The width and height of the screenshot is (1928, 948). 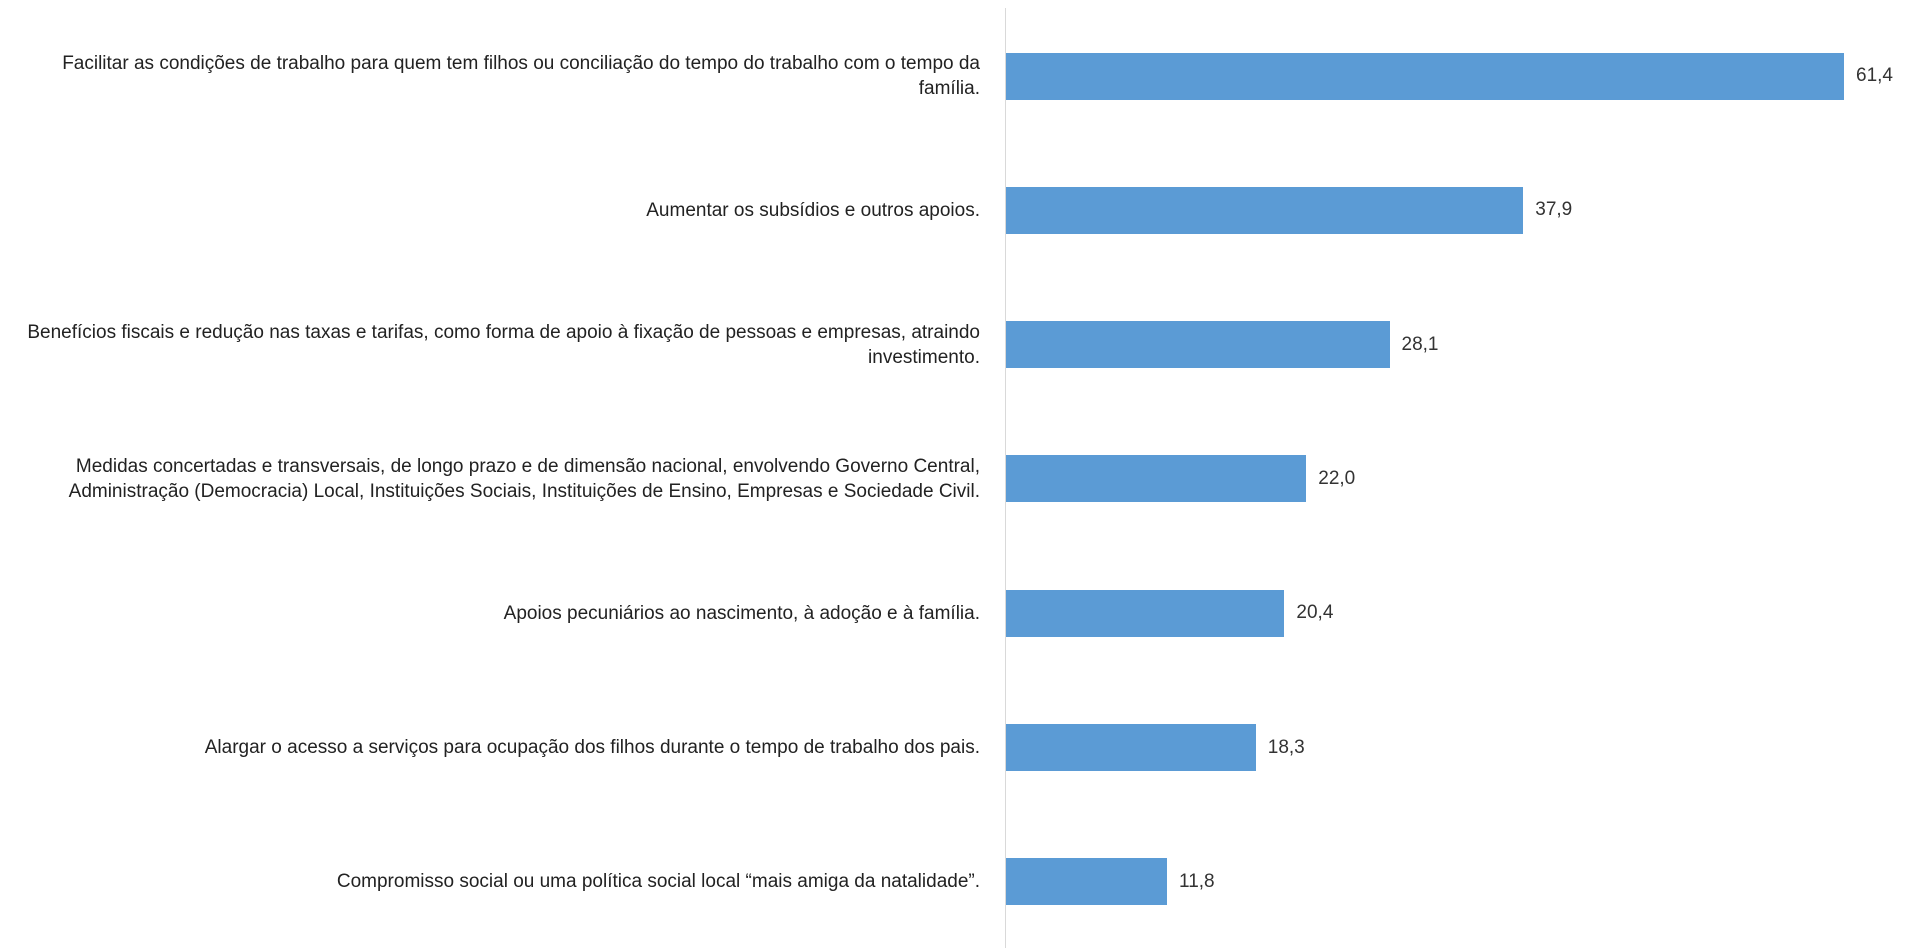 What do you see at coordinates (1315, 613) in the screenshot?
I see `value-label: 20,4` at bounding box center [1315, 613].